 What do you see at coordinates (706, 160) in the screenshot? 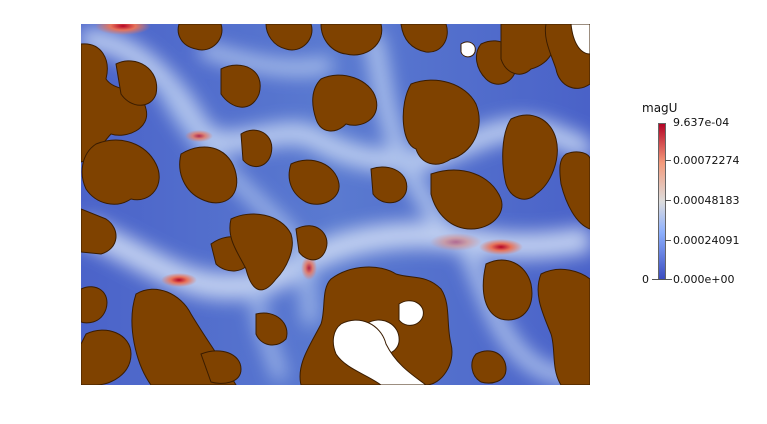
I see `tick-label: 0.00072274` at bounding box center [706, 160].